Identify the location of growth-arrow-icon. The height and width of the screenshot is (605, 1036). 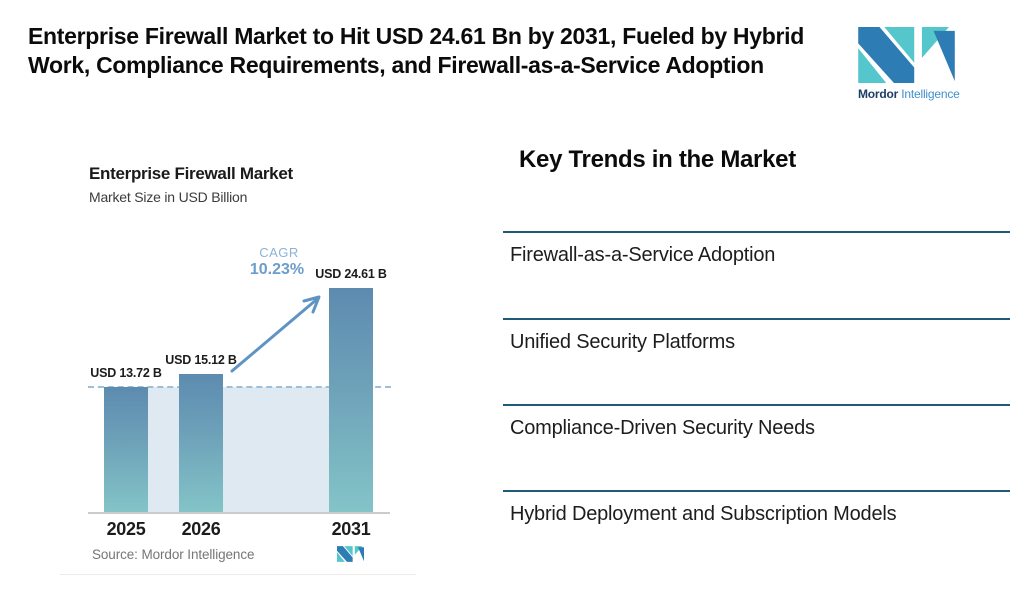
(275, 334).